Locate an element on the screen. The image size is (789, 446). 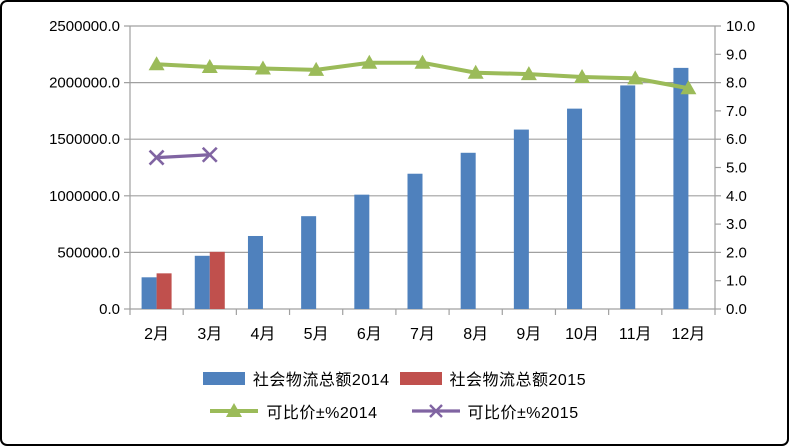
legend-label-comparable-2014: 可比价±%2014 is located at coordinates (322, 413).